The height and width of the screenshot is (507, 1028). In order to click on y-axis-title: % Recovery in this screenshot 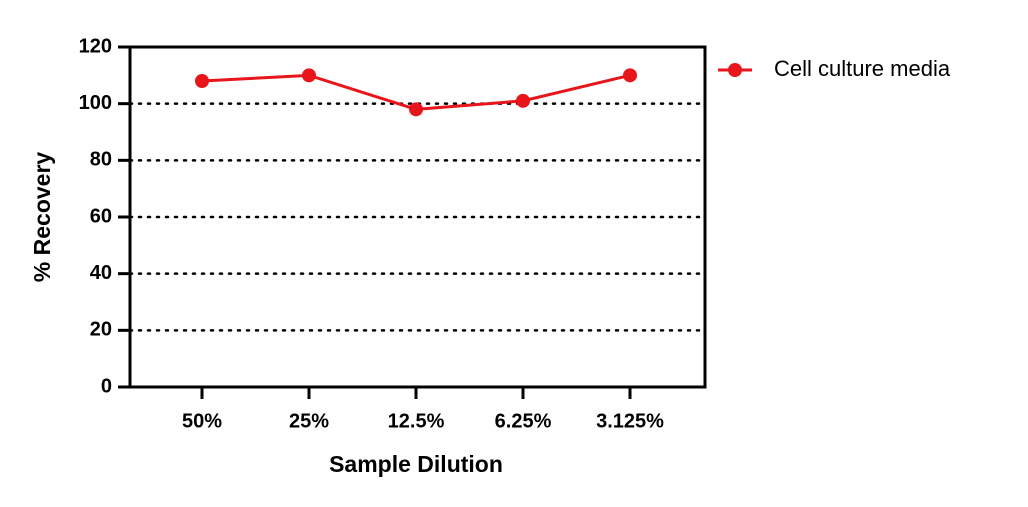, I will do `click(42, 217)`.